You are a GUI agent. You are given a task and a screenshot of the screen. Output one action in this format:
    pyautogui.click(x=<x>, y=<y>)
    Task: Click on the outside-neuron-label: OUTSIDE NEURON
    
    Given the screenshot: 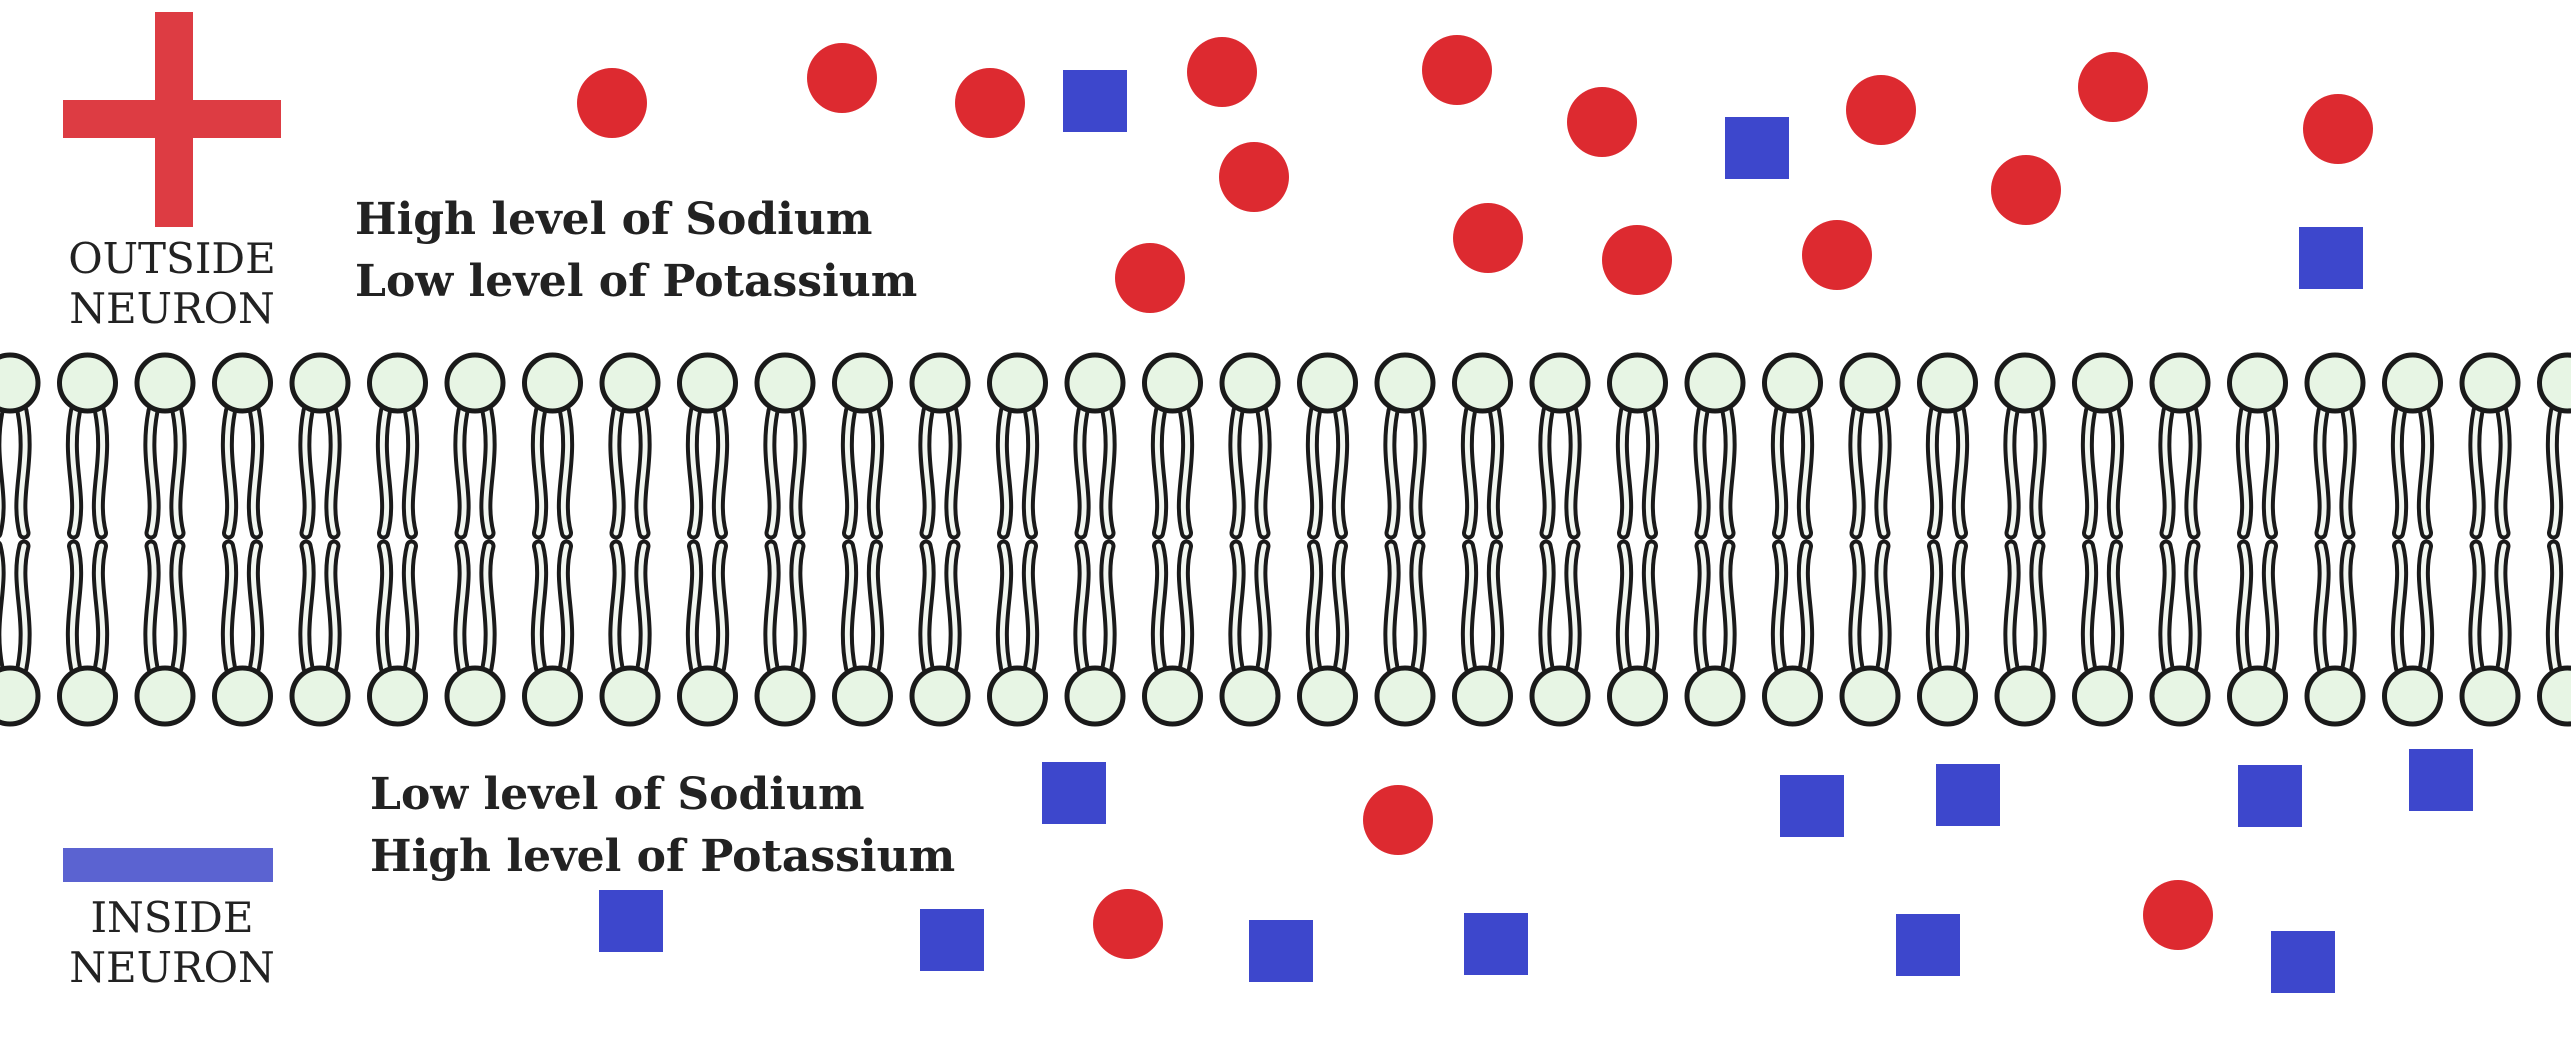 What is the action you would take?
    pyautogui.click(x=172, y=284)
    